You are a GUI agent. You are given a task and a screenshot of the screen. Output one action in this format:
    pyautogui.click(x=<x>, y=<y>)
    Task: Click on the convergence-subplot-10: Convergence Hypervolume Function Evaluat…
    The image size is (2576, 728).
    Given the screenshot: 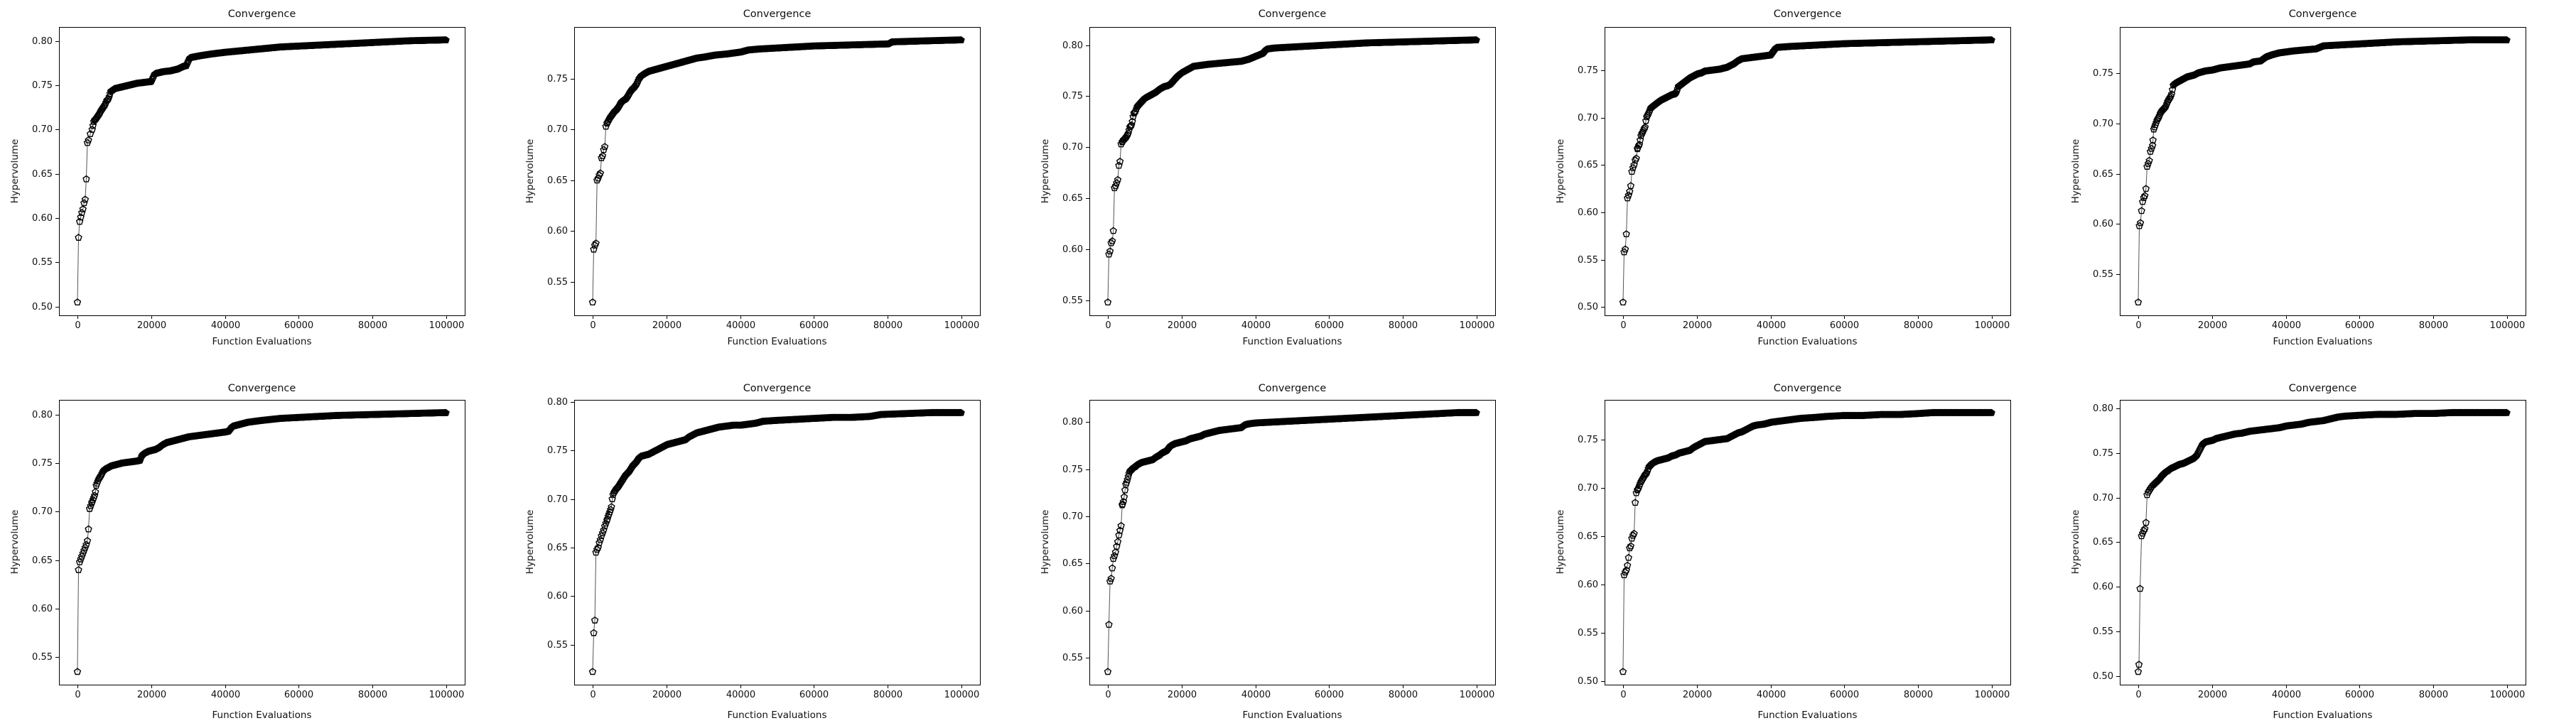 What is the action you would take?
    pyautogui.click(x=2318, y=546)
    